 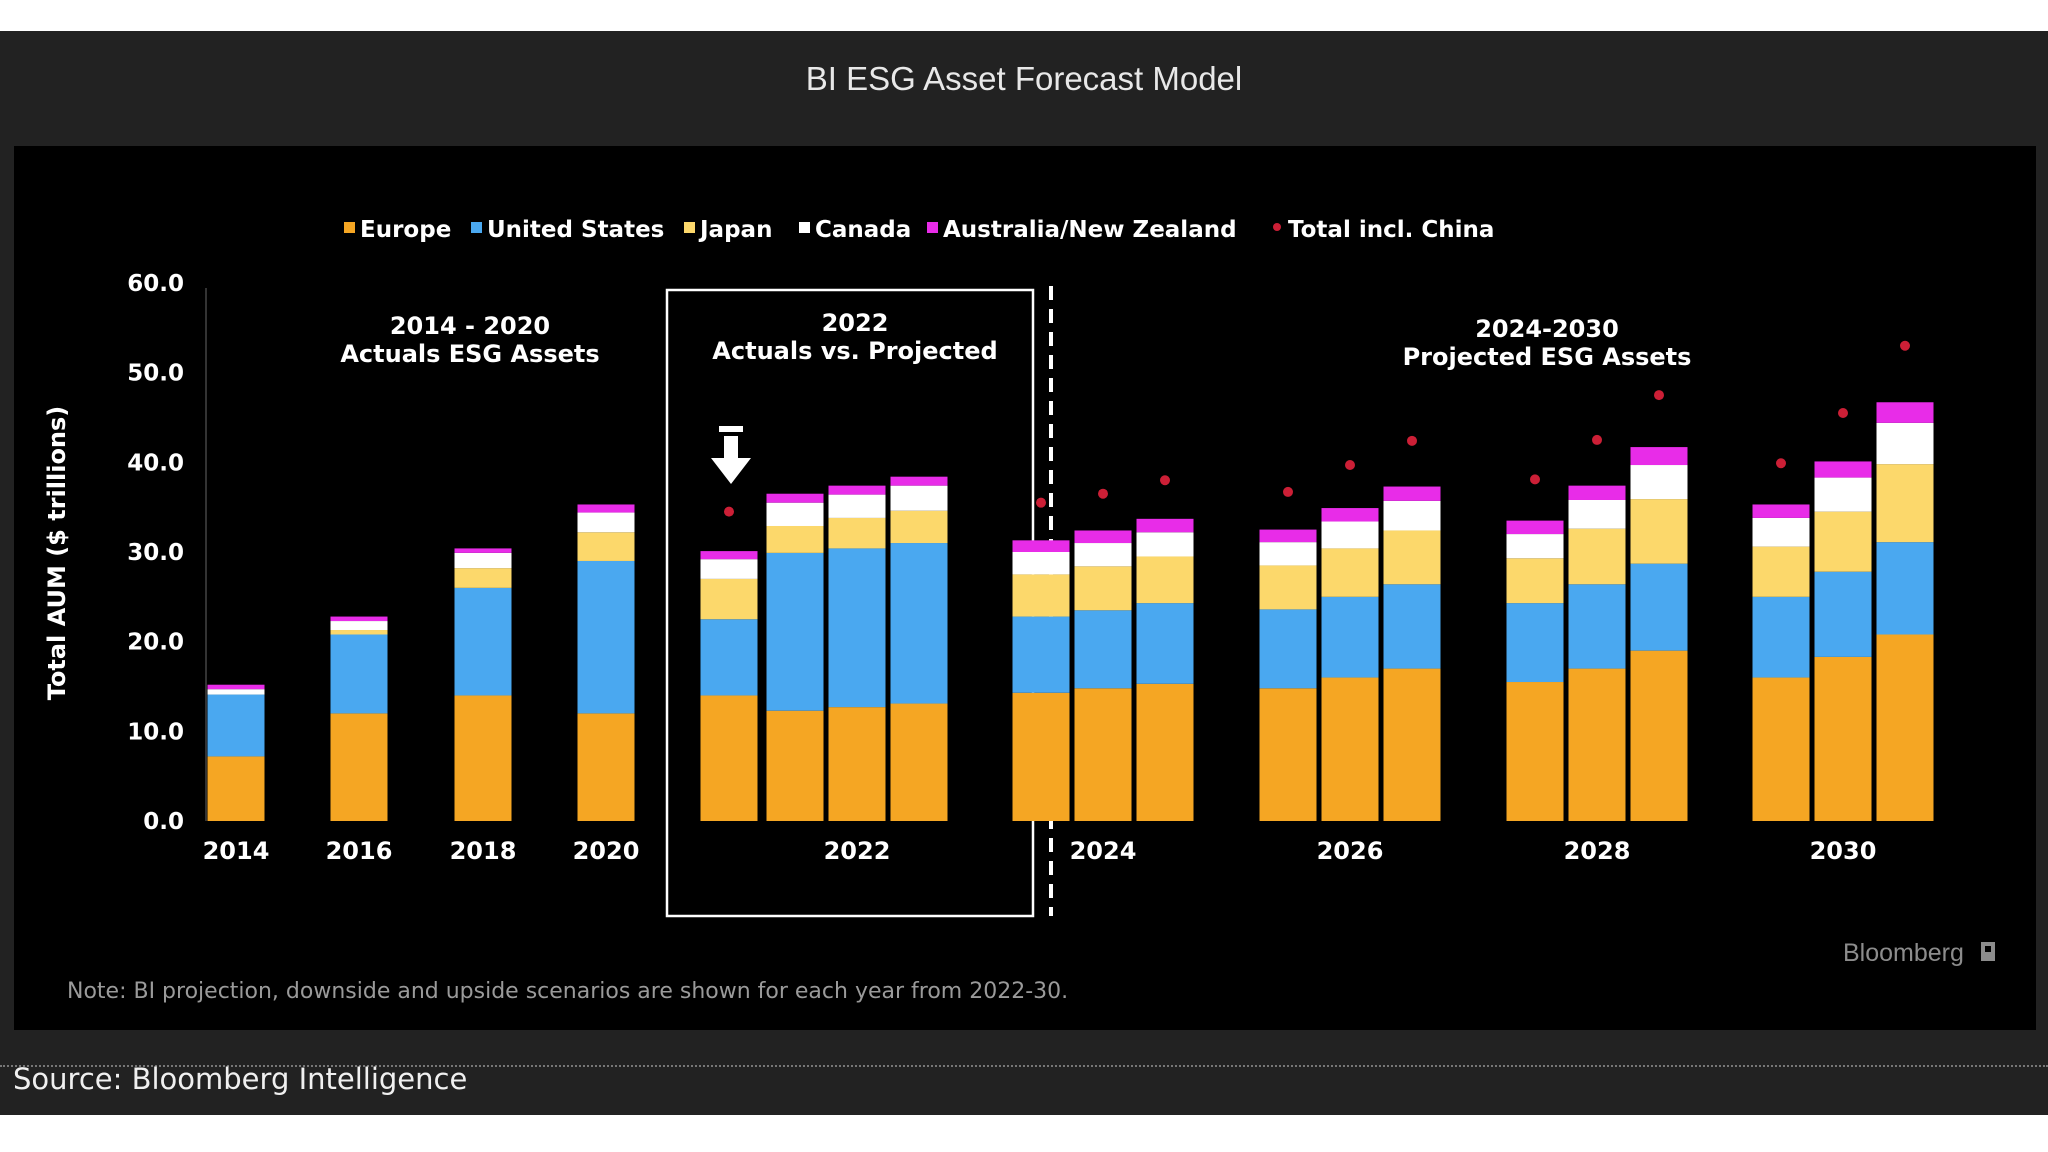 What do you see at coordinates (1547, 329) in the screenshot?
I see `projected-annotation-title: 2024-2030` at bounding box center [1547, 329].